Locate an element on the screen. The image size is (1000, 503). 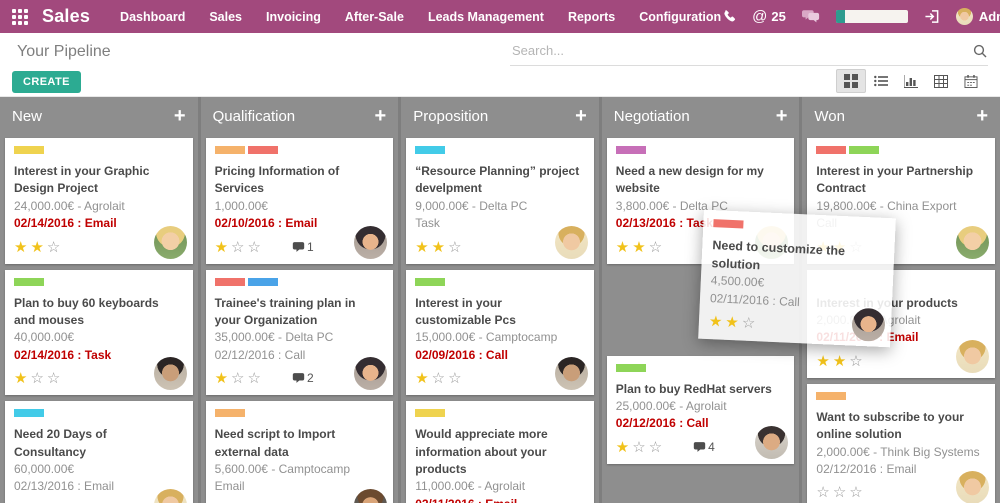
card-title: Interest in your Graphic Design Project is located at coordinates (82, 180).